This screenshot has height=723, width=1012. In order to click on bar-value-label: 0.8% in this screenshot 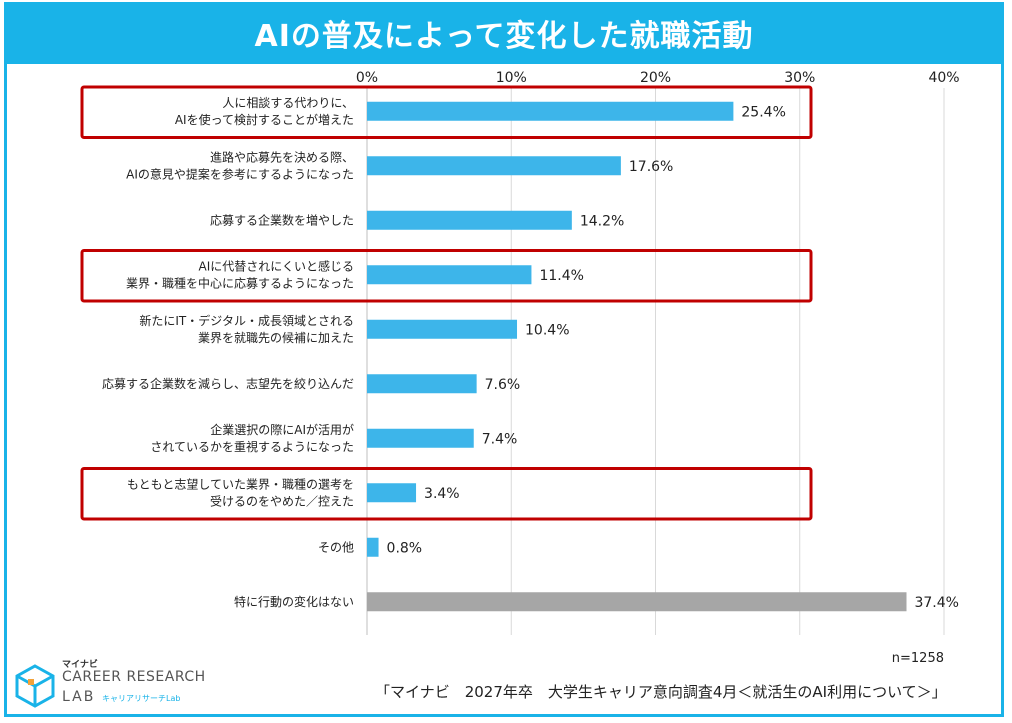, I will do `click(405, 548)`.